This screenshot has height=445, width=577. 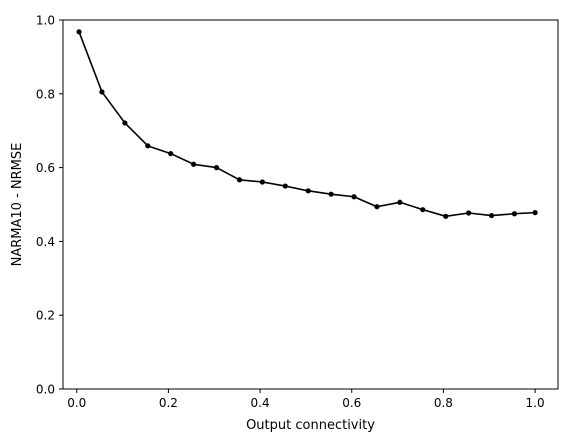 I want to click on x-tick-label: 0.8, so click(x=443, y=403).